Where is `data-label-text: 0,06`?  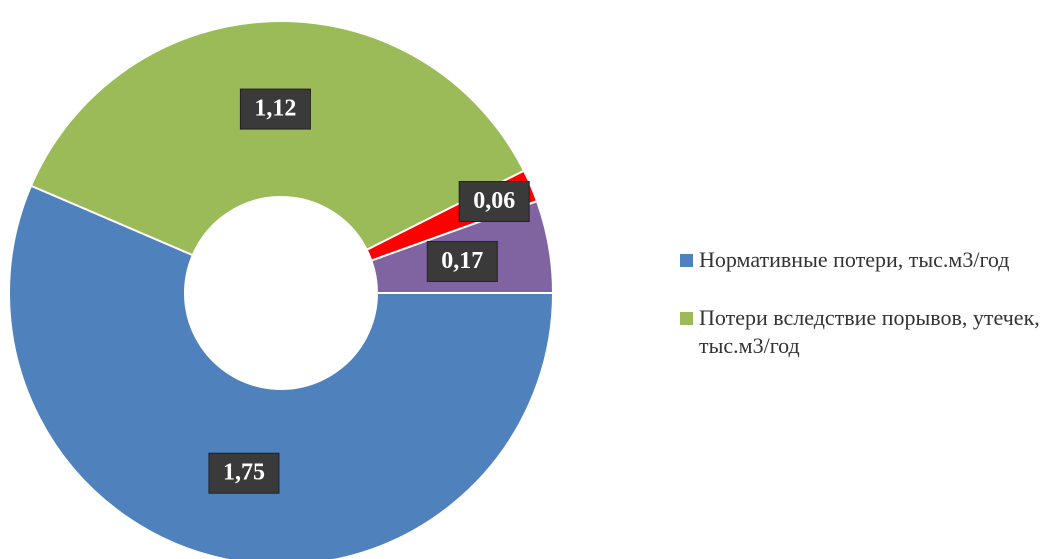
data-label-text: 0,06 is located at coordinates (494, 201).